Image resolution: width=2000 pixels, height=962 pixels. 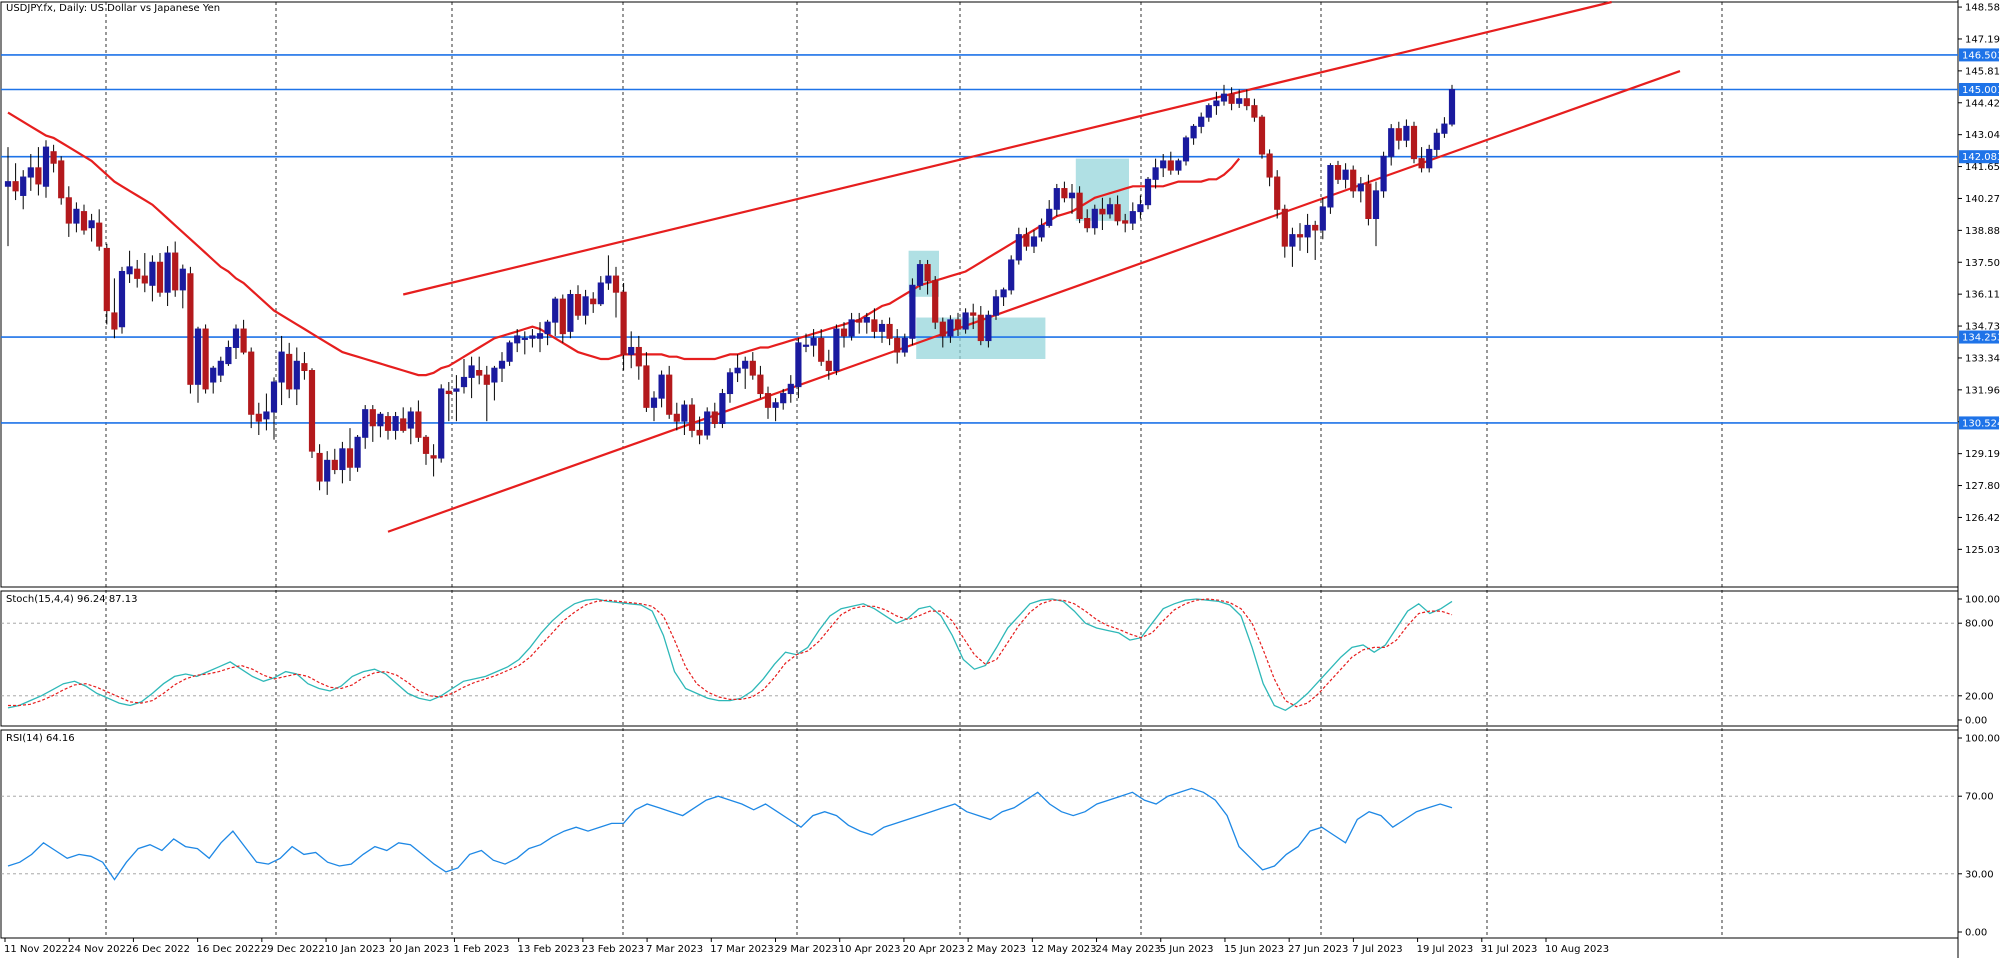 I want to click on date-tick-label-22: 19 Jul 2023, so click(x=1445, y=949).